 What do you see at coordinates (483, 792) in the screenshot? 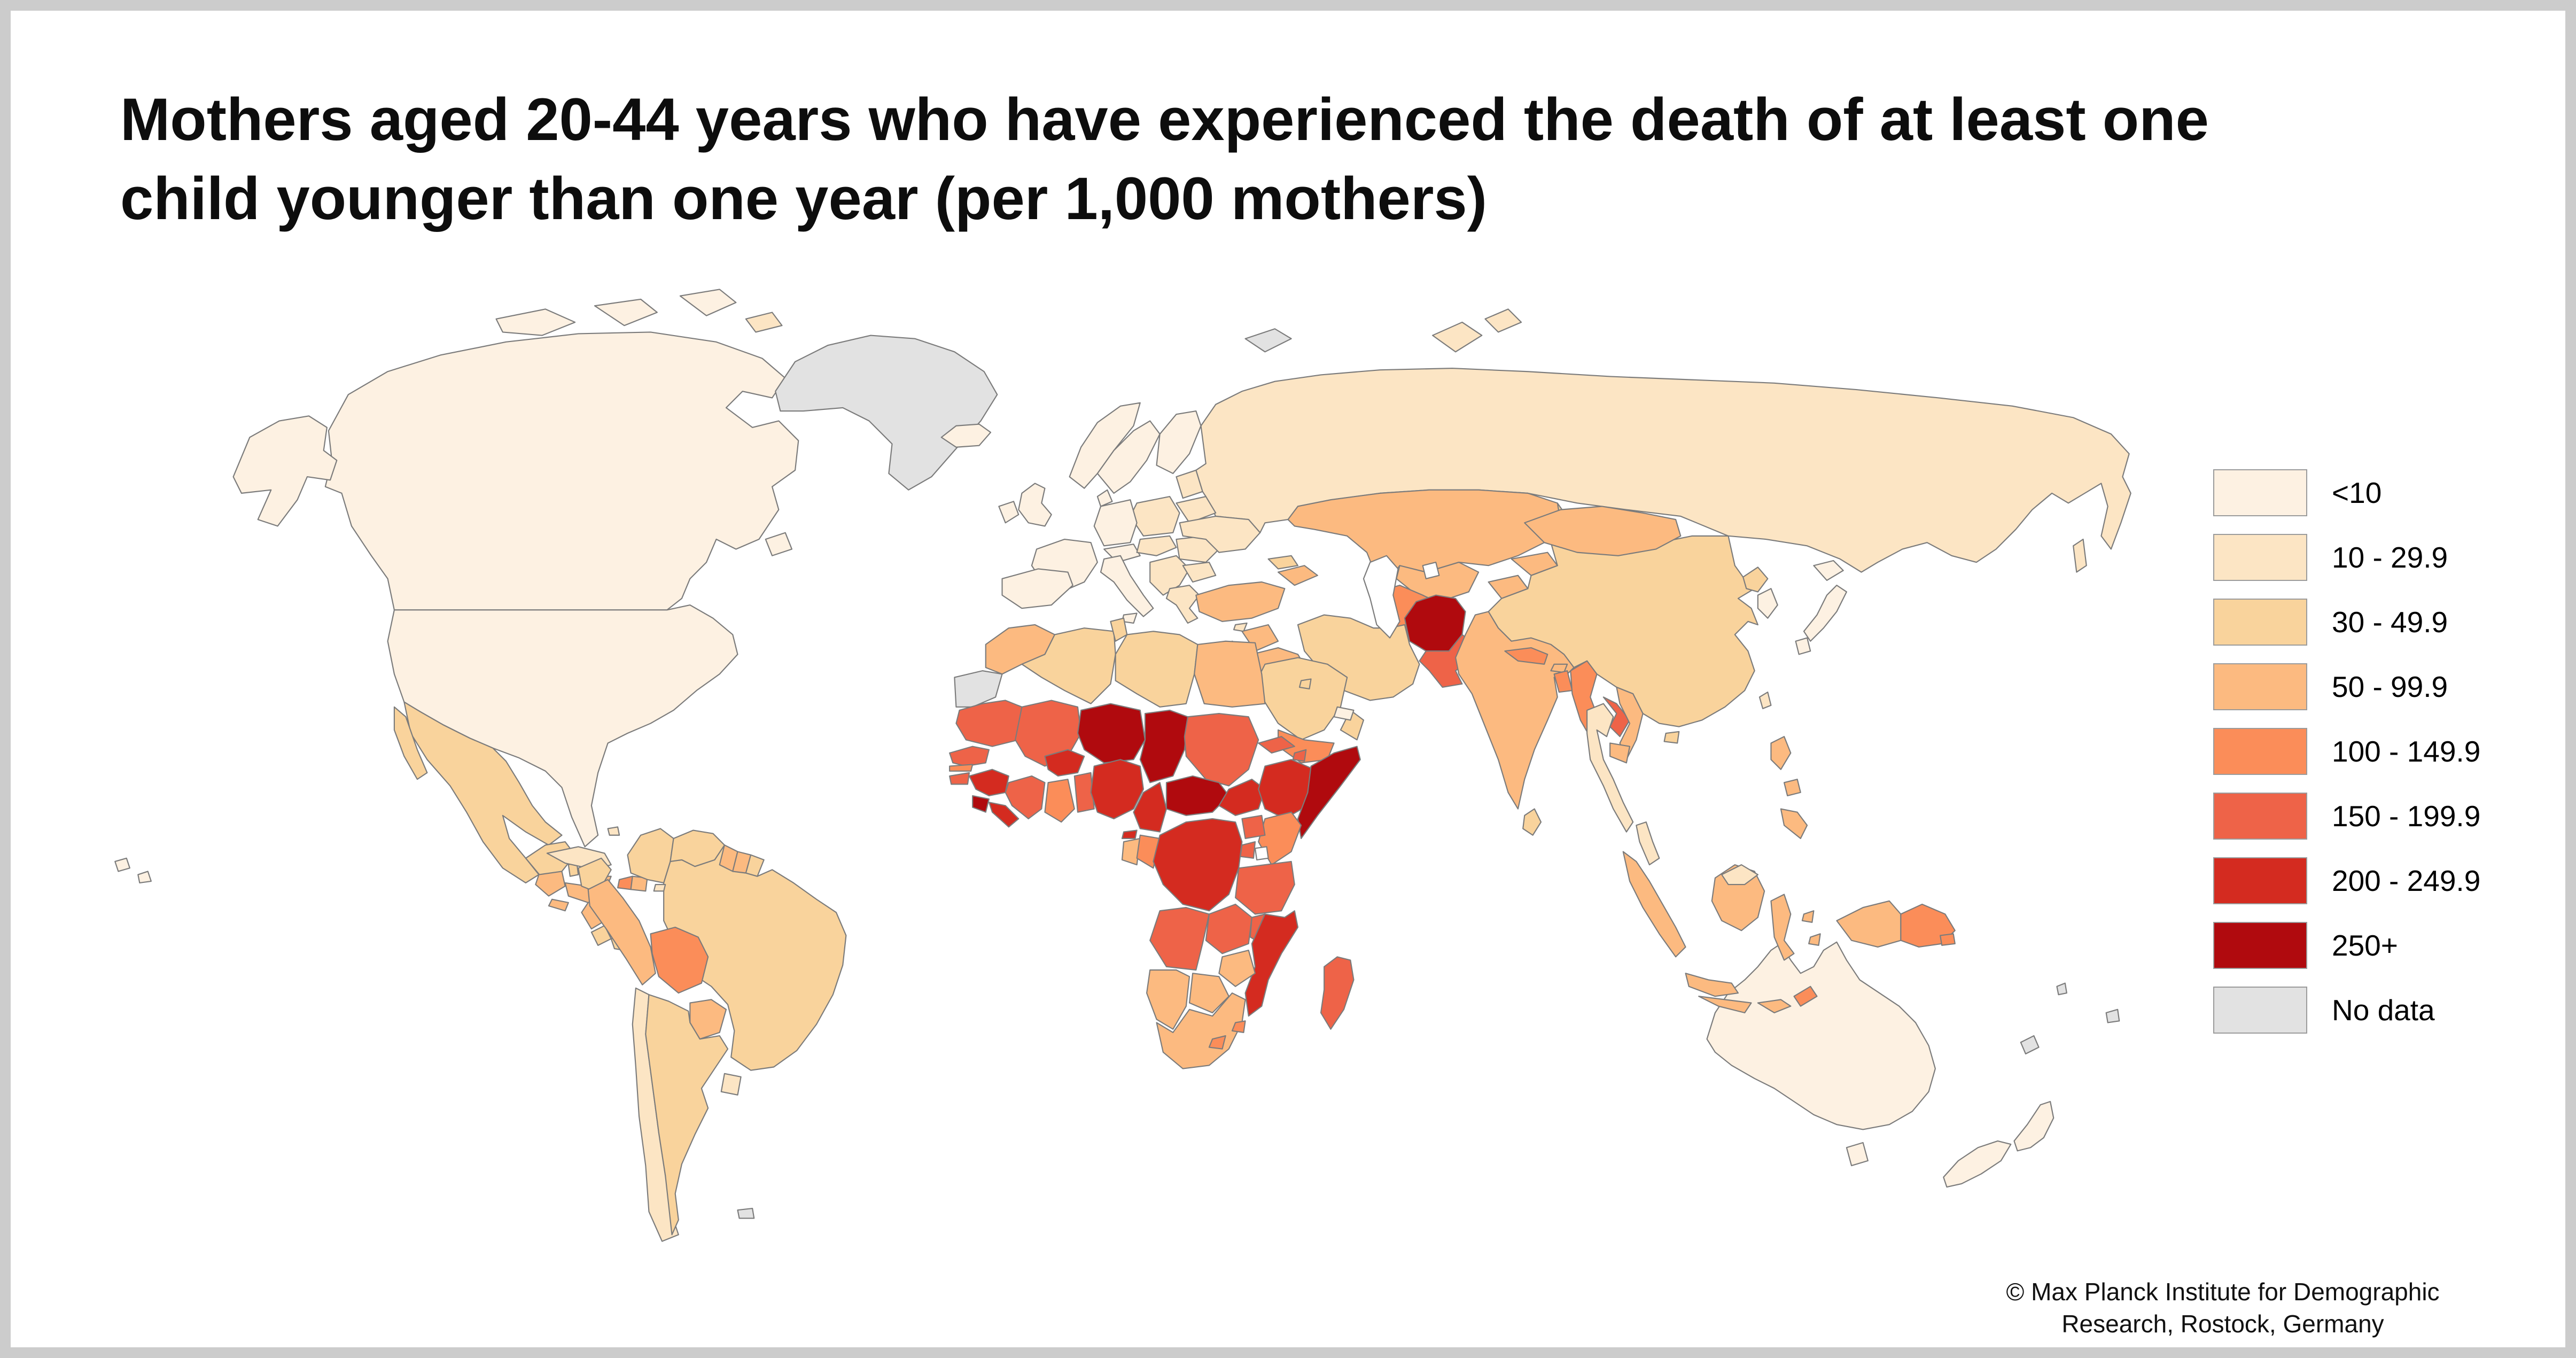
I see `map-region-mexico` at bounding box center [483, 792].